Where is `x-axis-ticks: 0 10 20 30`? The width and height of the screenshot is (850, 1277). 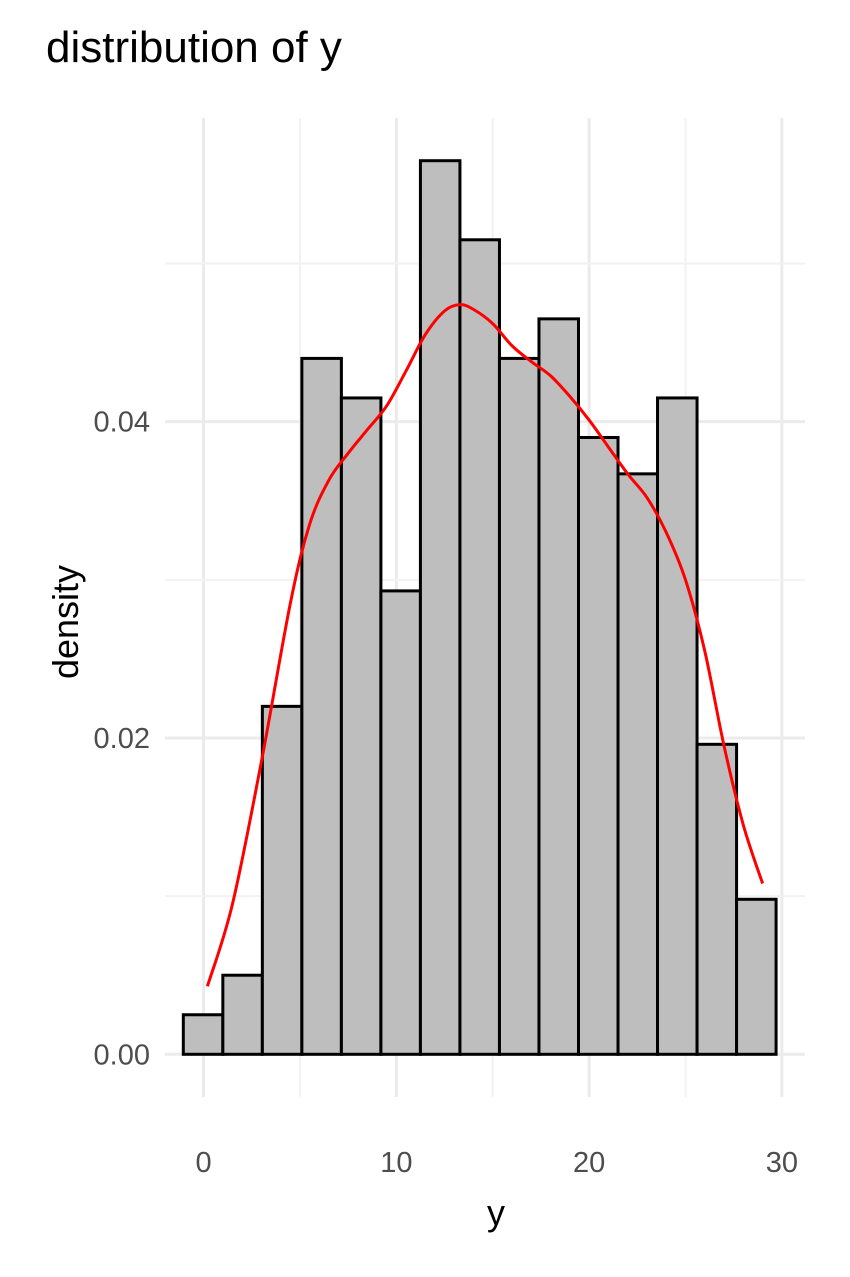
x-axis-ticks: 0 10 20 30 is located at coordinates (496, 1163).